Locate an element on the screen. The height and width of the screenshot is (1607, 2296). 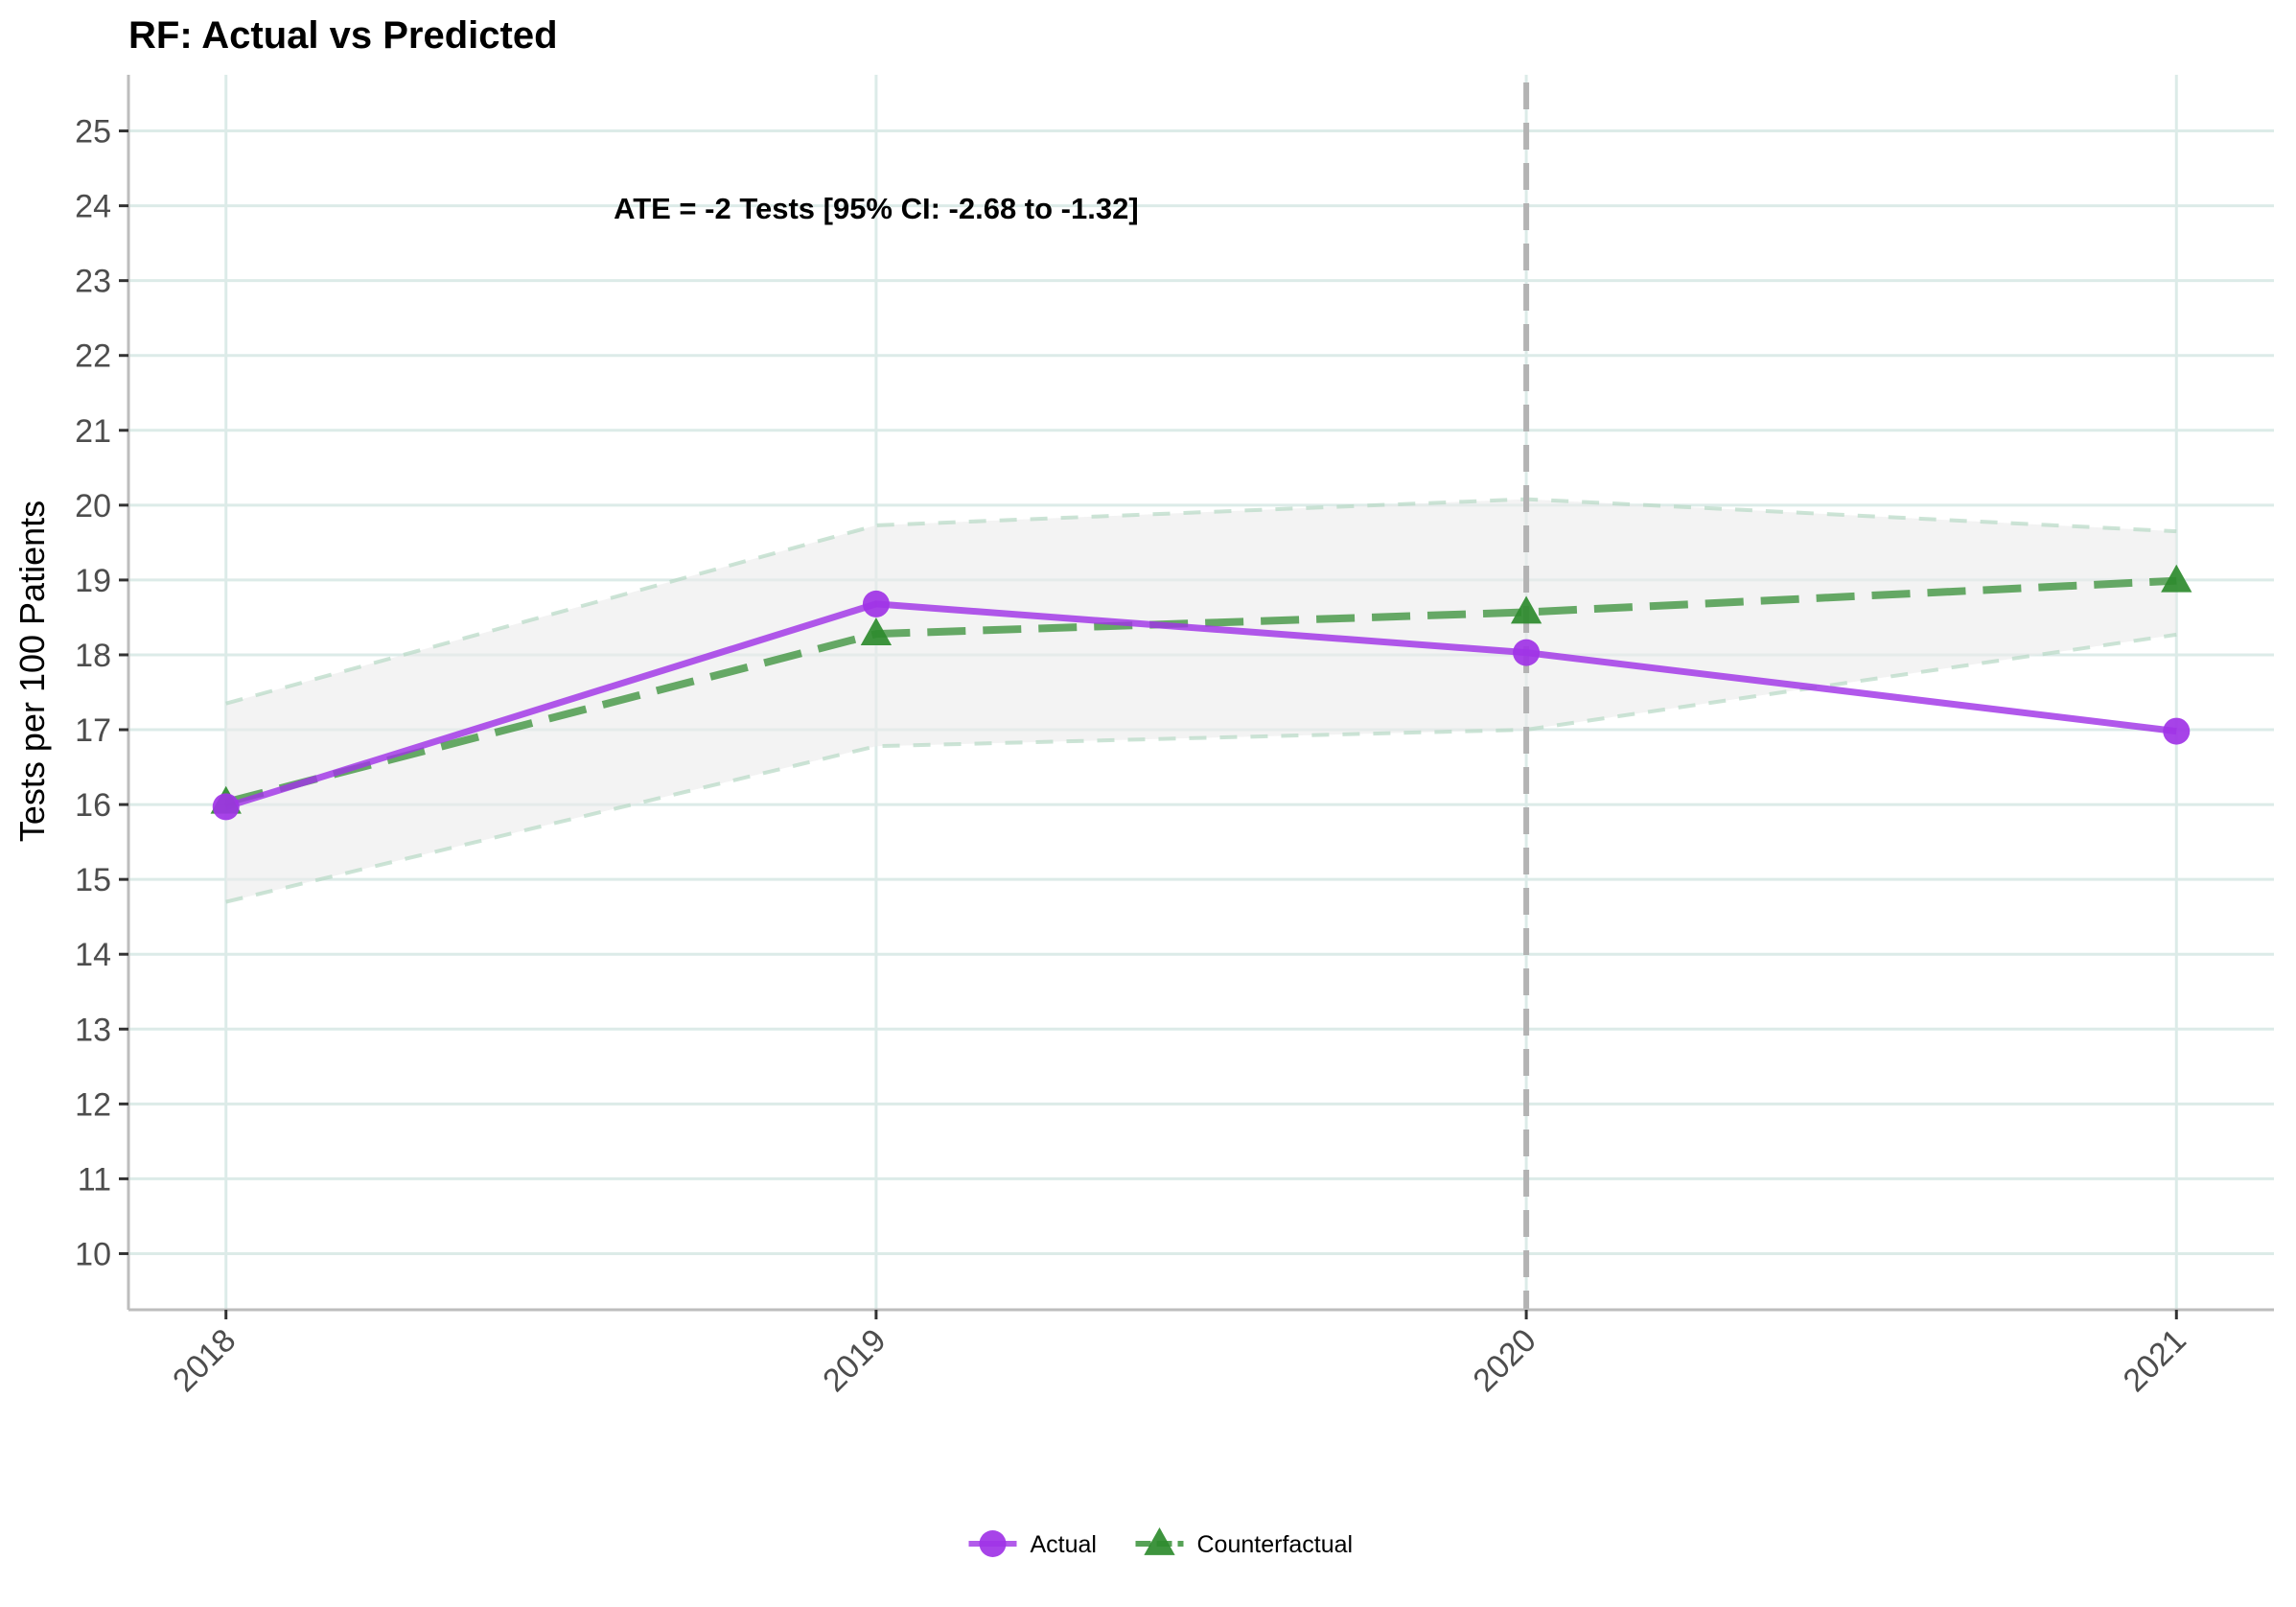
point-actual-2020 is located at coordinates (1527, 652).